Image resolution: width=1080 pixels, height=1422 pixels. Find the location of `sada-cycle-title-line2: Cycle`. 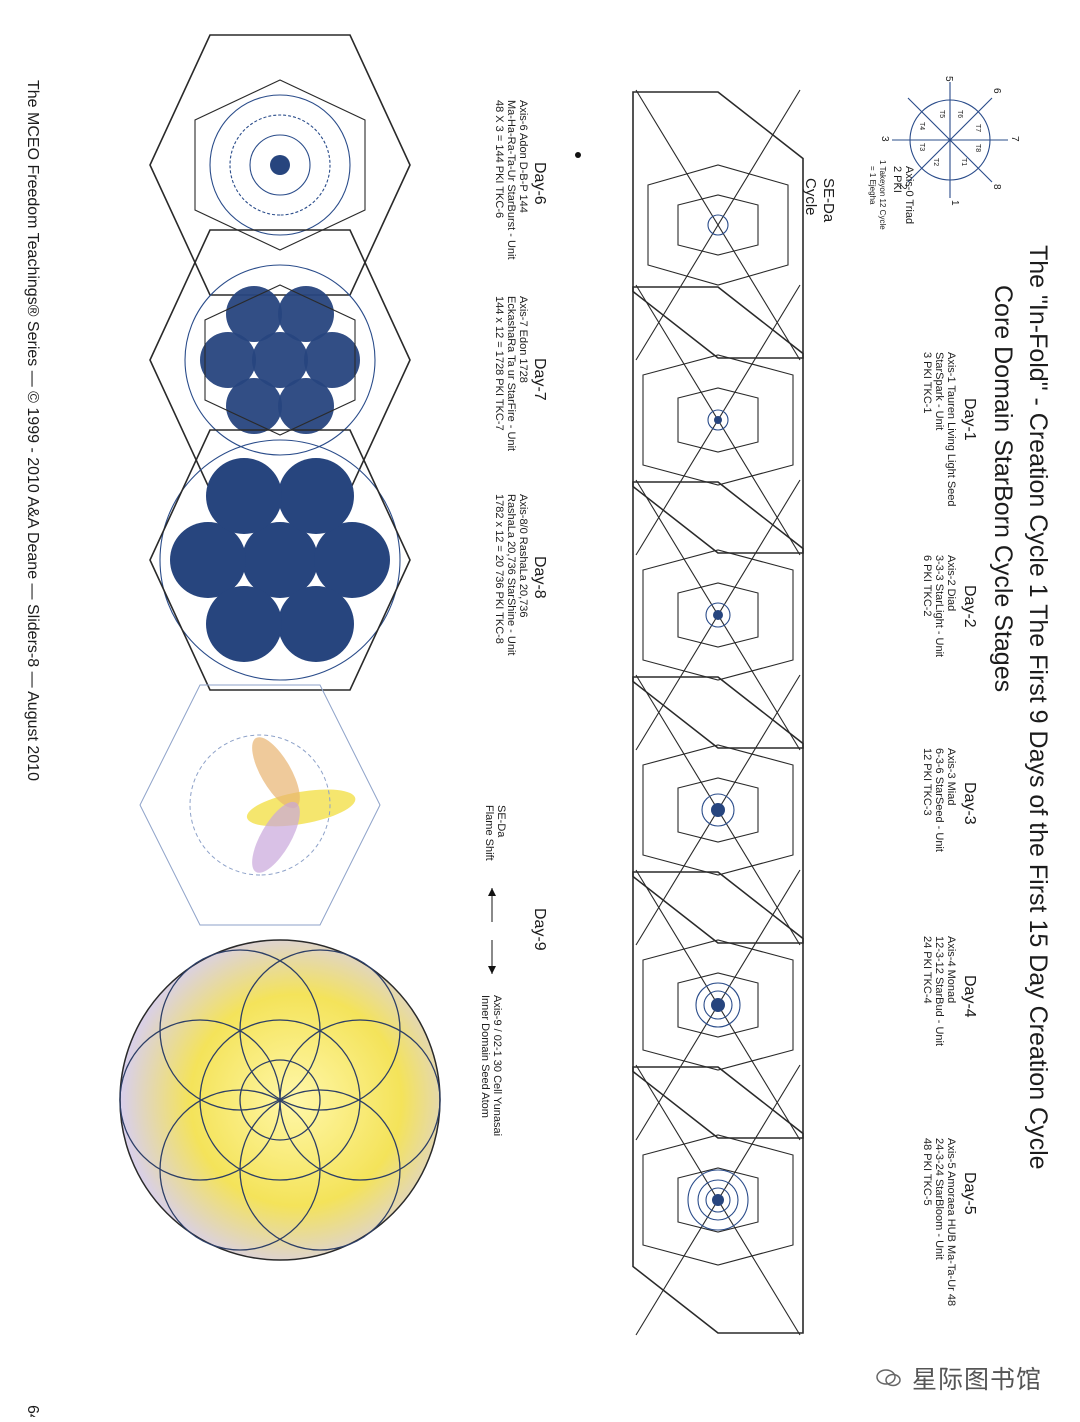

sada-cycle-title-line2: Cycle is located at coordinates (810, 197).